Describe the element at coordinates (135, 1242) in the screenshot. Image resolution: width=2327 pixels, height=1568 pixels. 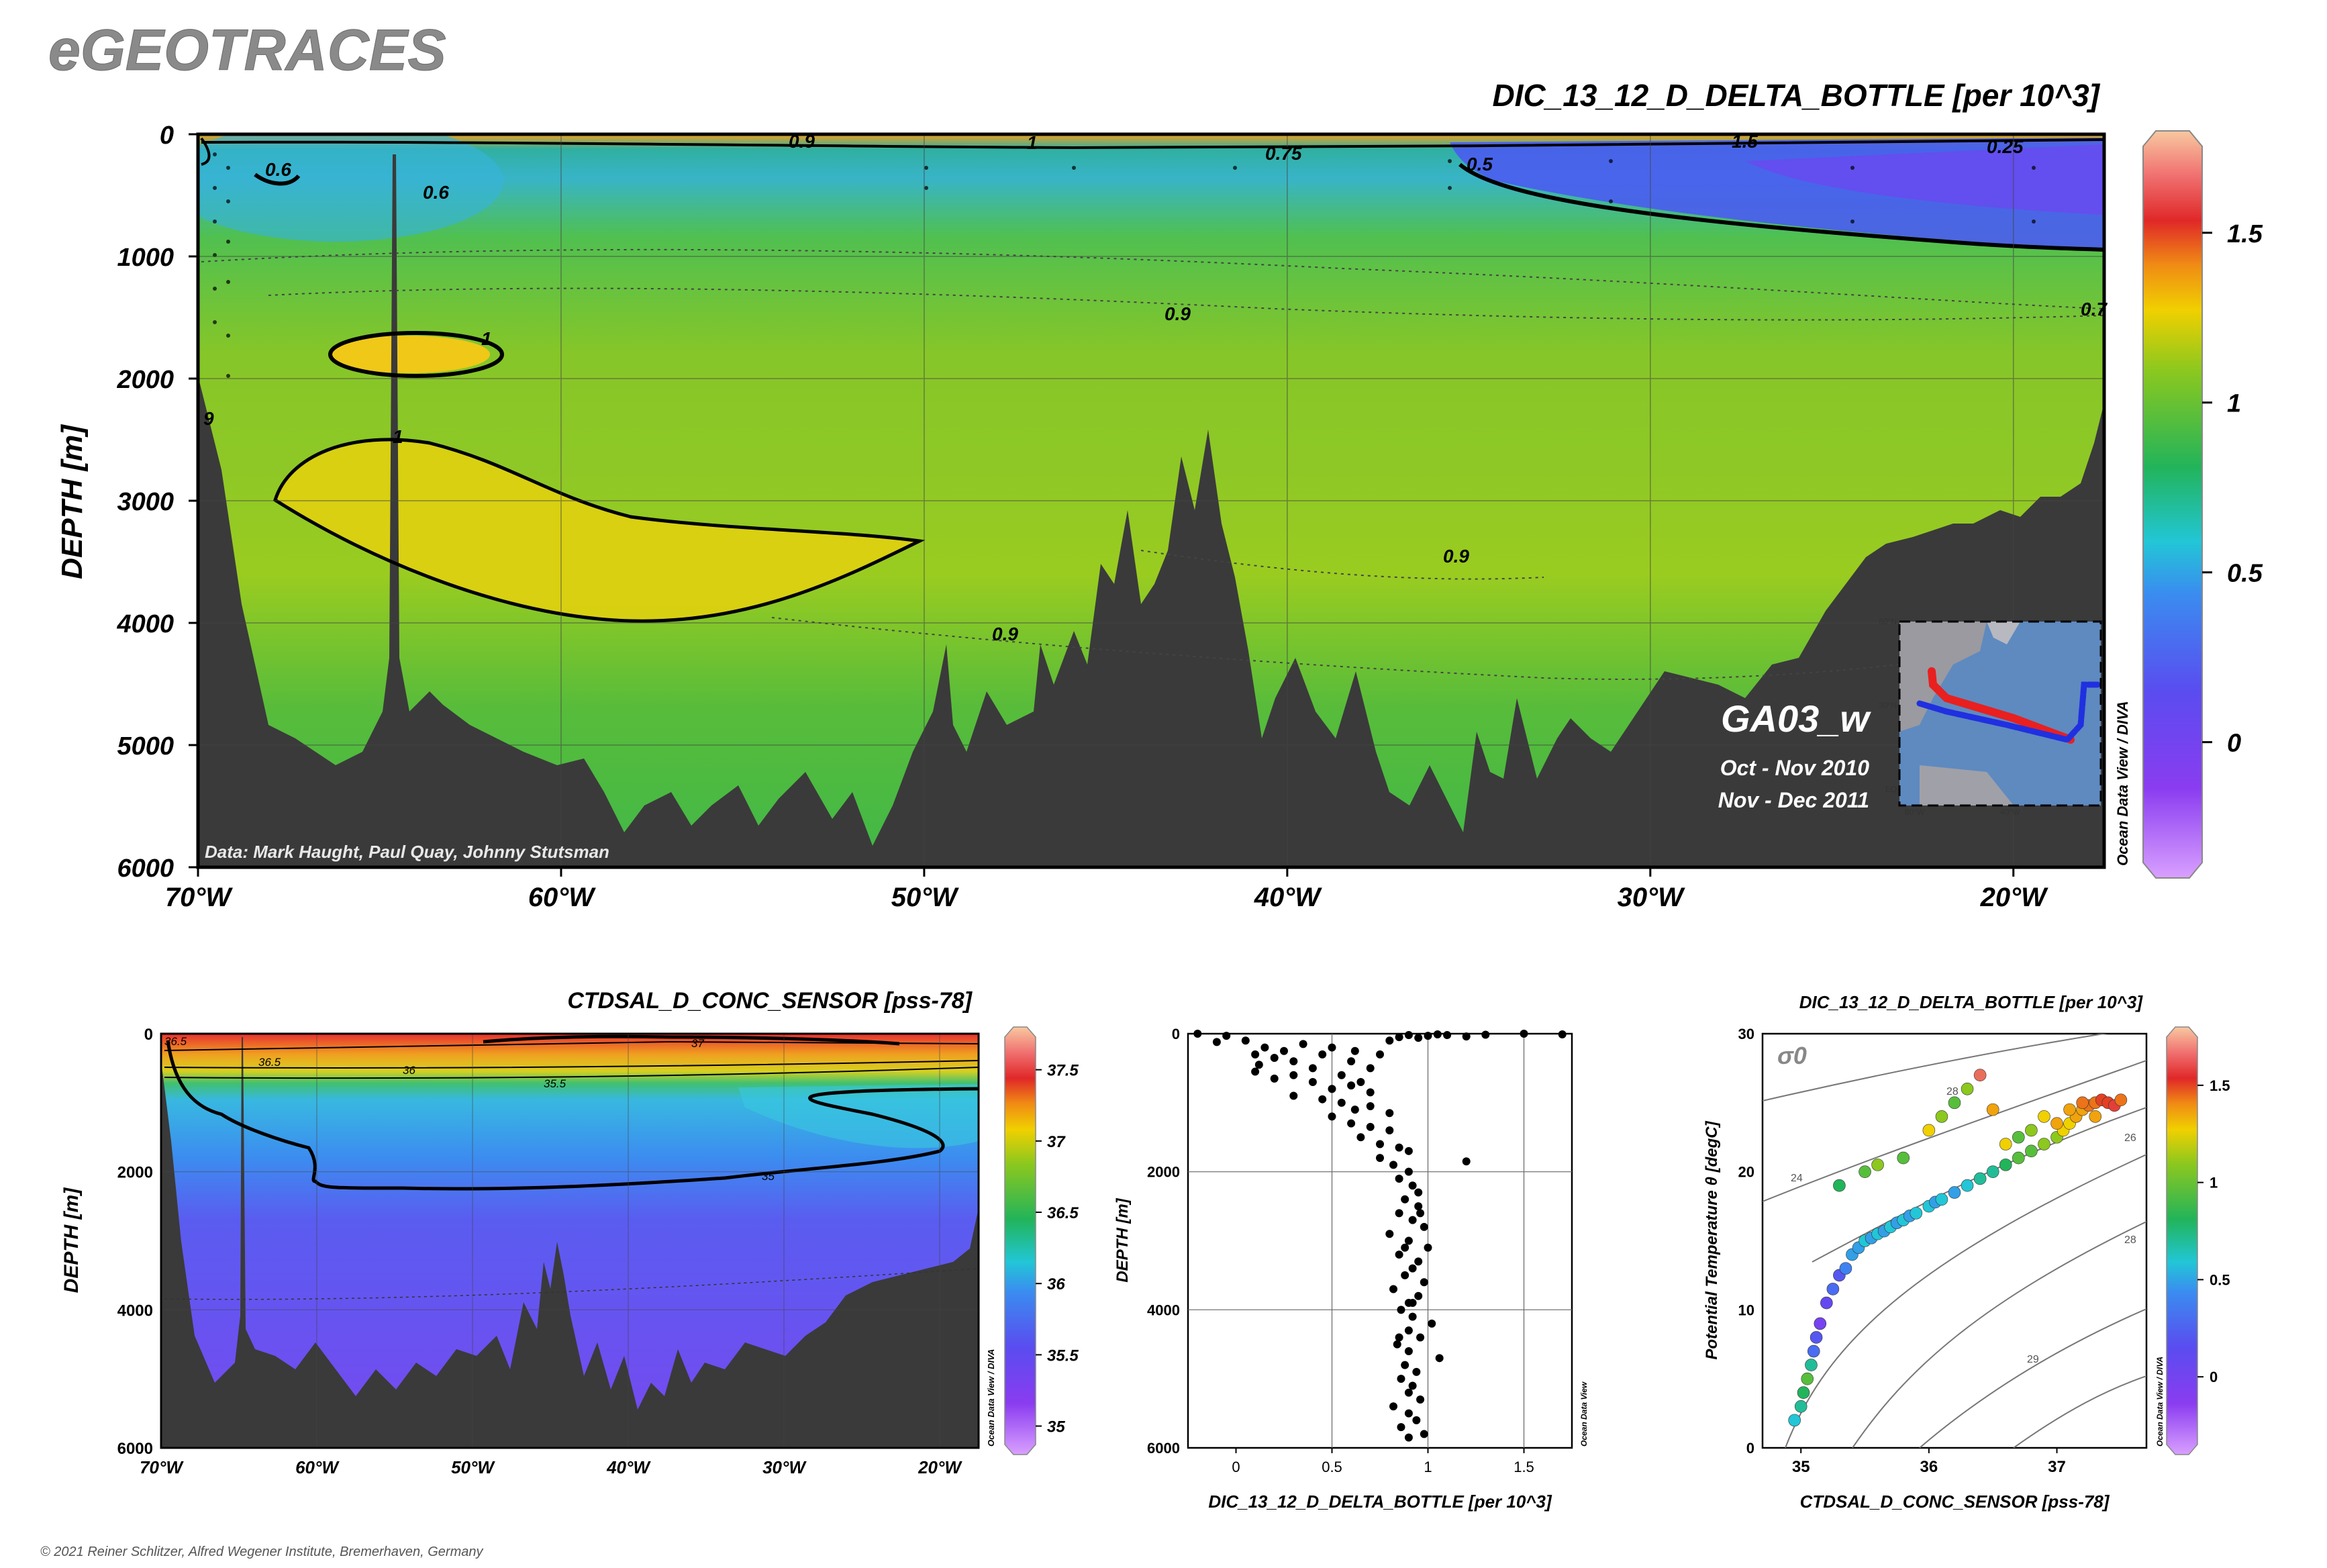
I see `salinity-y-axis-ticks: 0 2000 4000 6000` at that location.